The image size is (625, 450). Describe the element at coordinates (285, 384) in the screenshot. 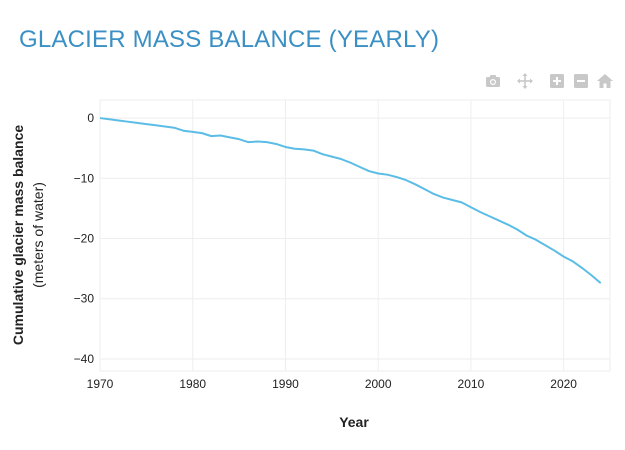

I see `x-tick-label: 1990` at that location.